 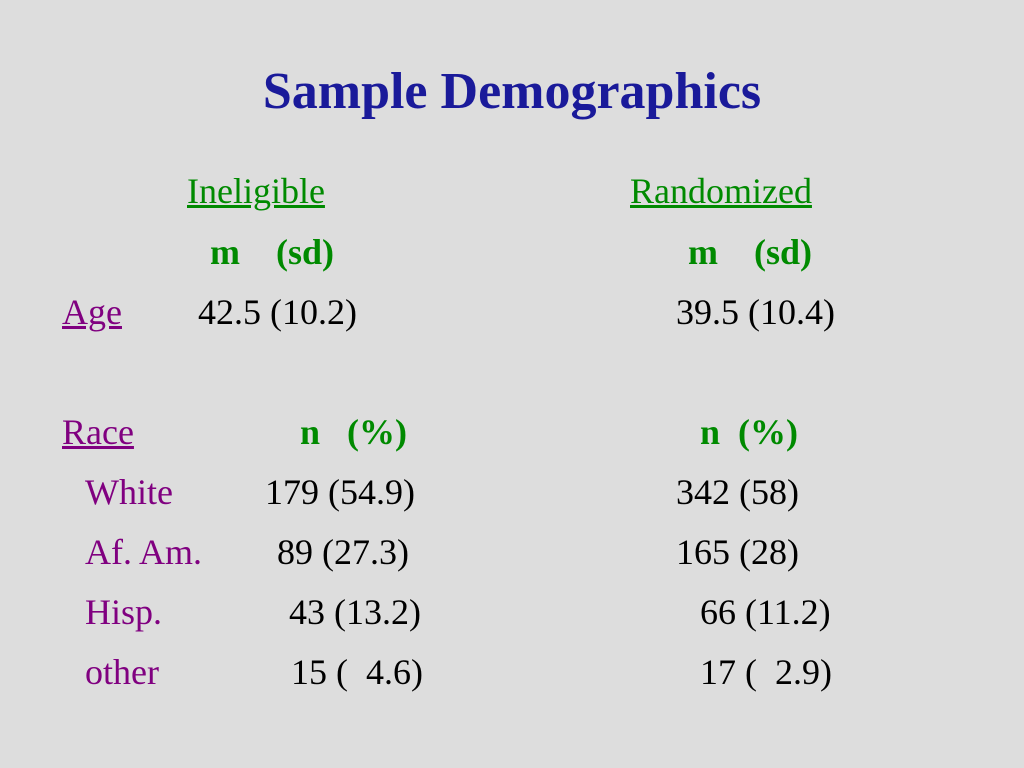 I want to click on title: Sample Demographics, so click(x=512, y=91).